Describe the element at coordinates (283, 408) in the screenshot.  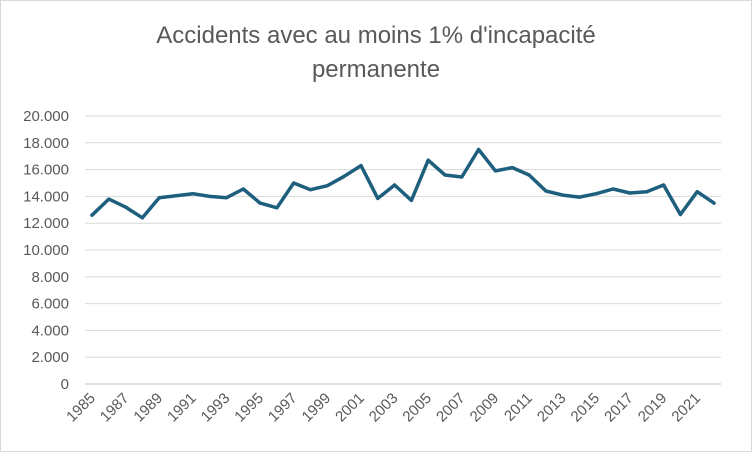
I see `x-tick-label: 1997` at that location.